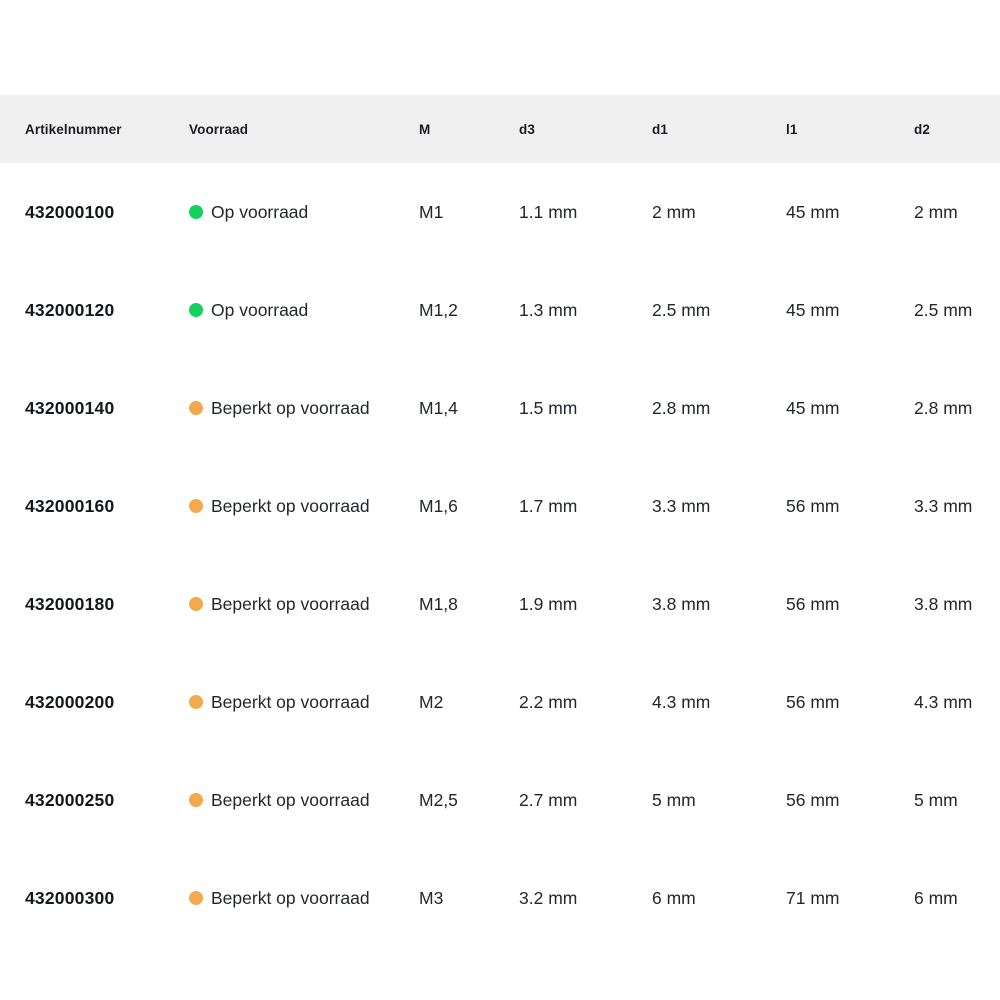 The height and width of the screenshot is (1000, 1000). What do you see at coordinates (438, 309) in the screenshot?
I see `cell-m: M1,2` at bounding box center [438, 309].